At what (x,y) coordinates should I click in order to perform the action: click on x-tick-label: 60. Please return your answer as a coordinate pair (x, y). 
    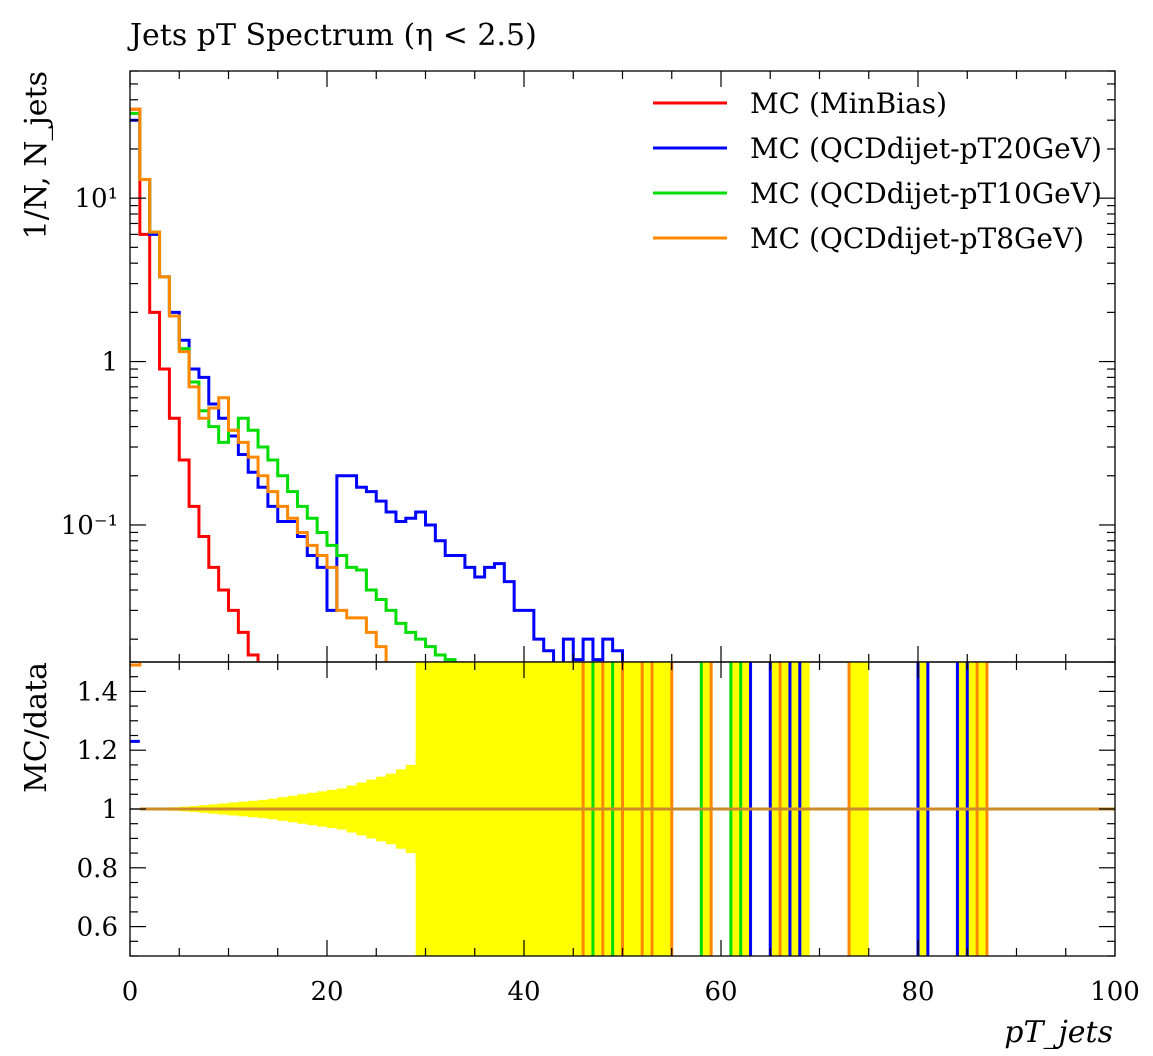
    Looking at the image, I should click on (720, 992).